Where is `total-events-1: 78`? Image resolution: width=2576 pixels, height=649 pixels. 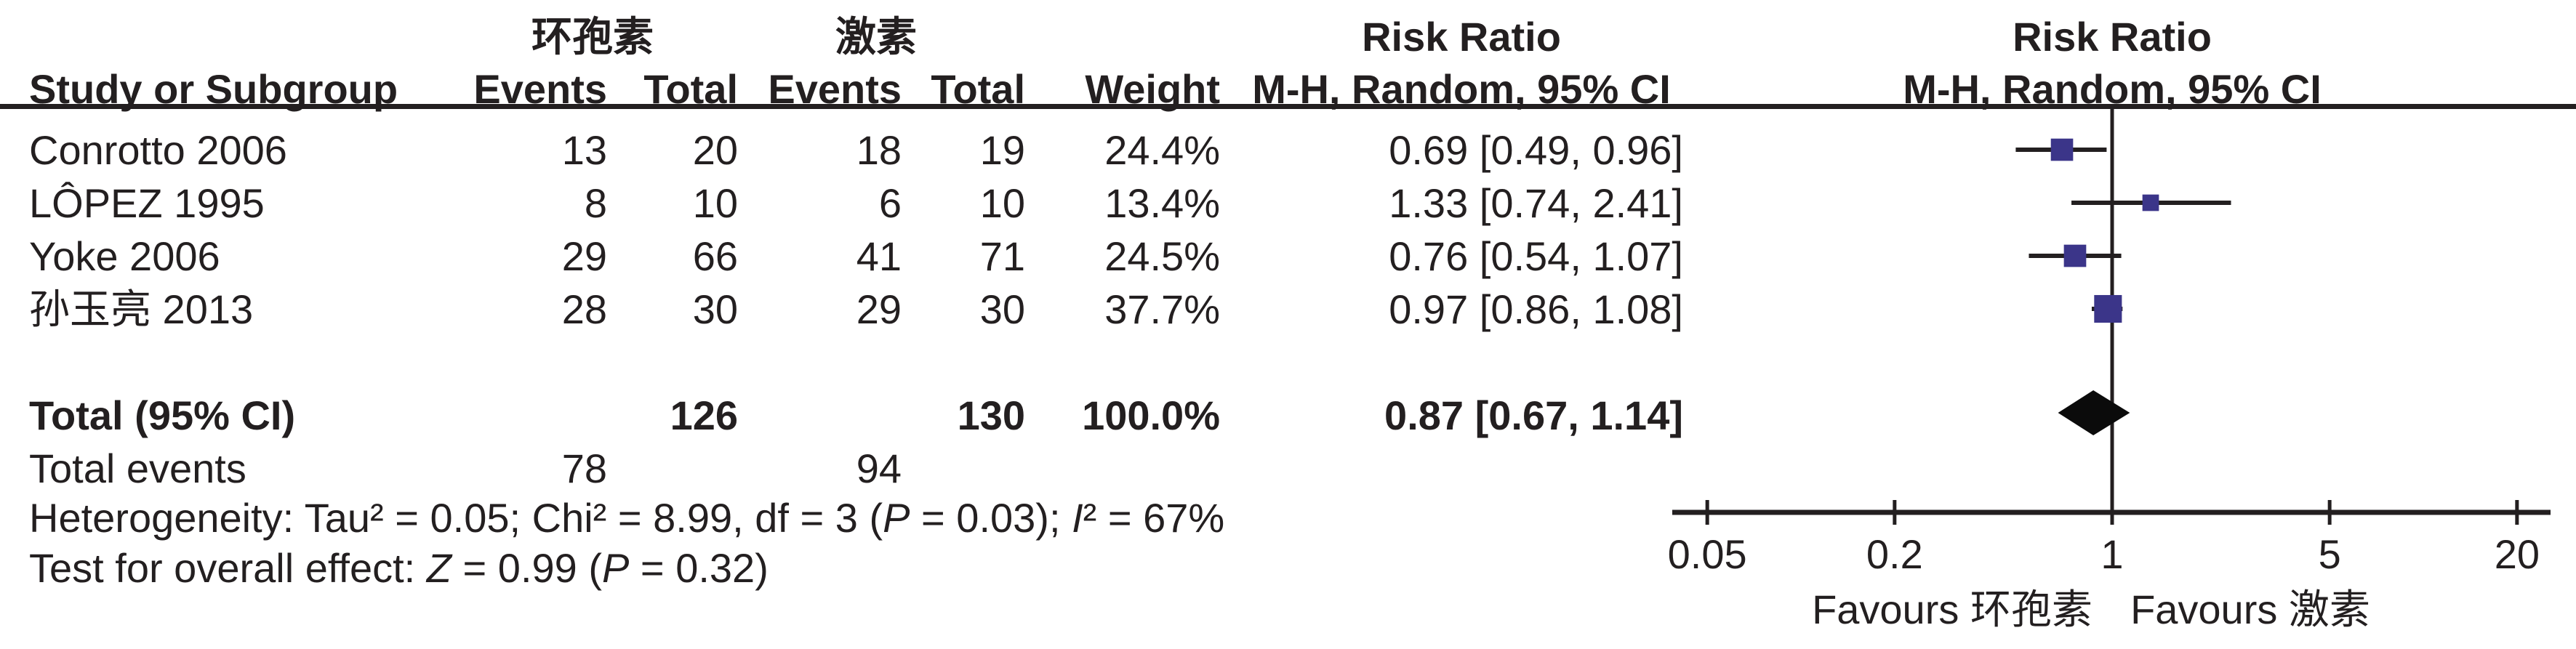
total-events-1: 78 is located at coordinates (584, 468).